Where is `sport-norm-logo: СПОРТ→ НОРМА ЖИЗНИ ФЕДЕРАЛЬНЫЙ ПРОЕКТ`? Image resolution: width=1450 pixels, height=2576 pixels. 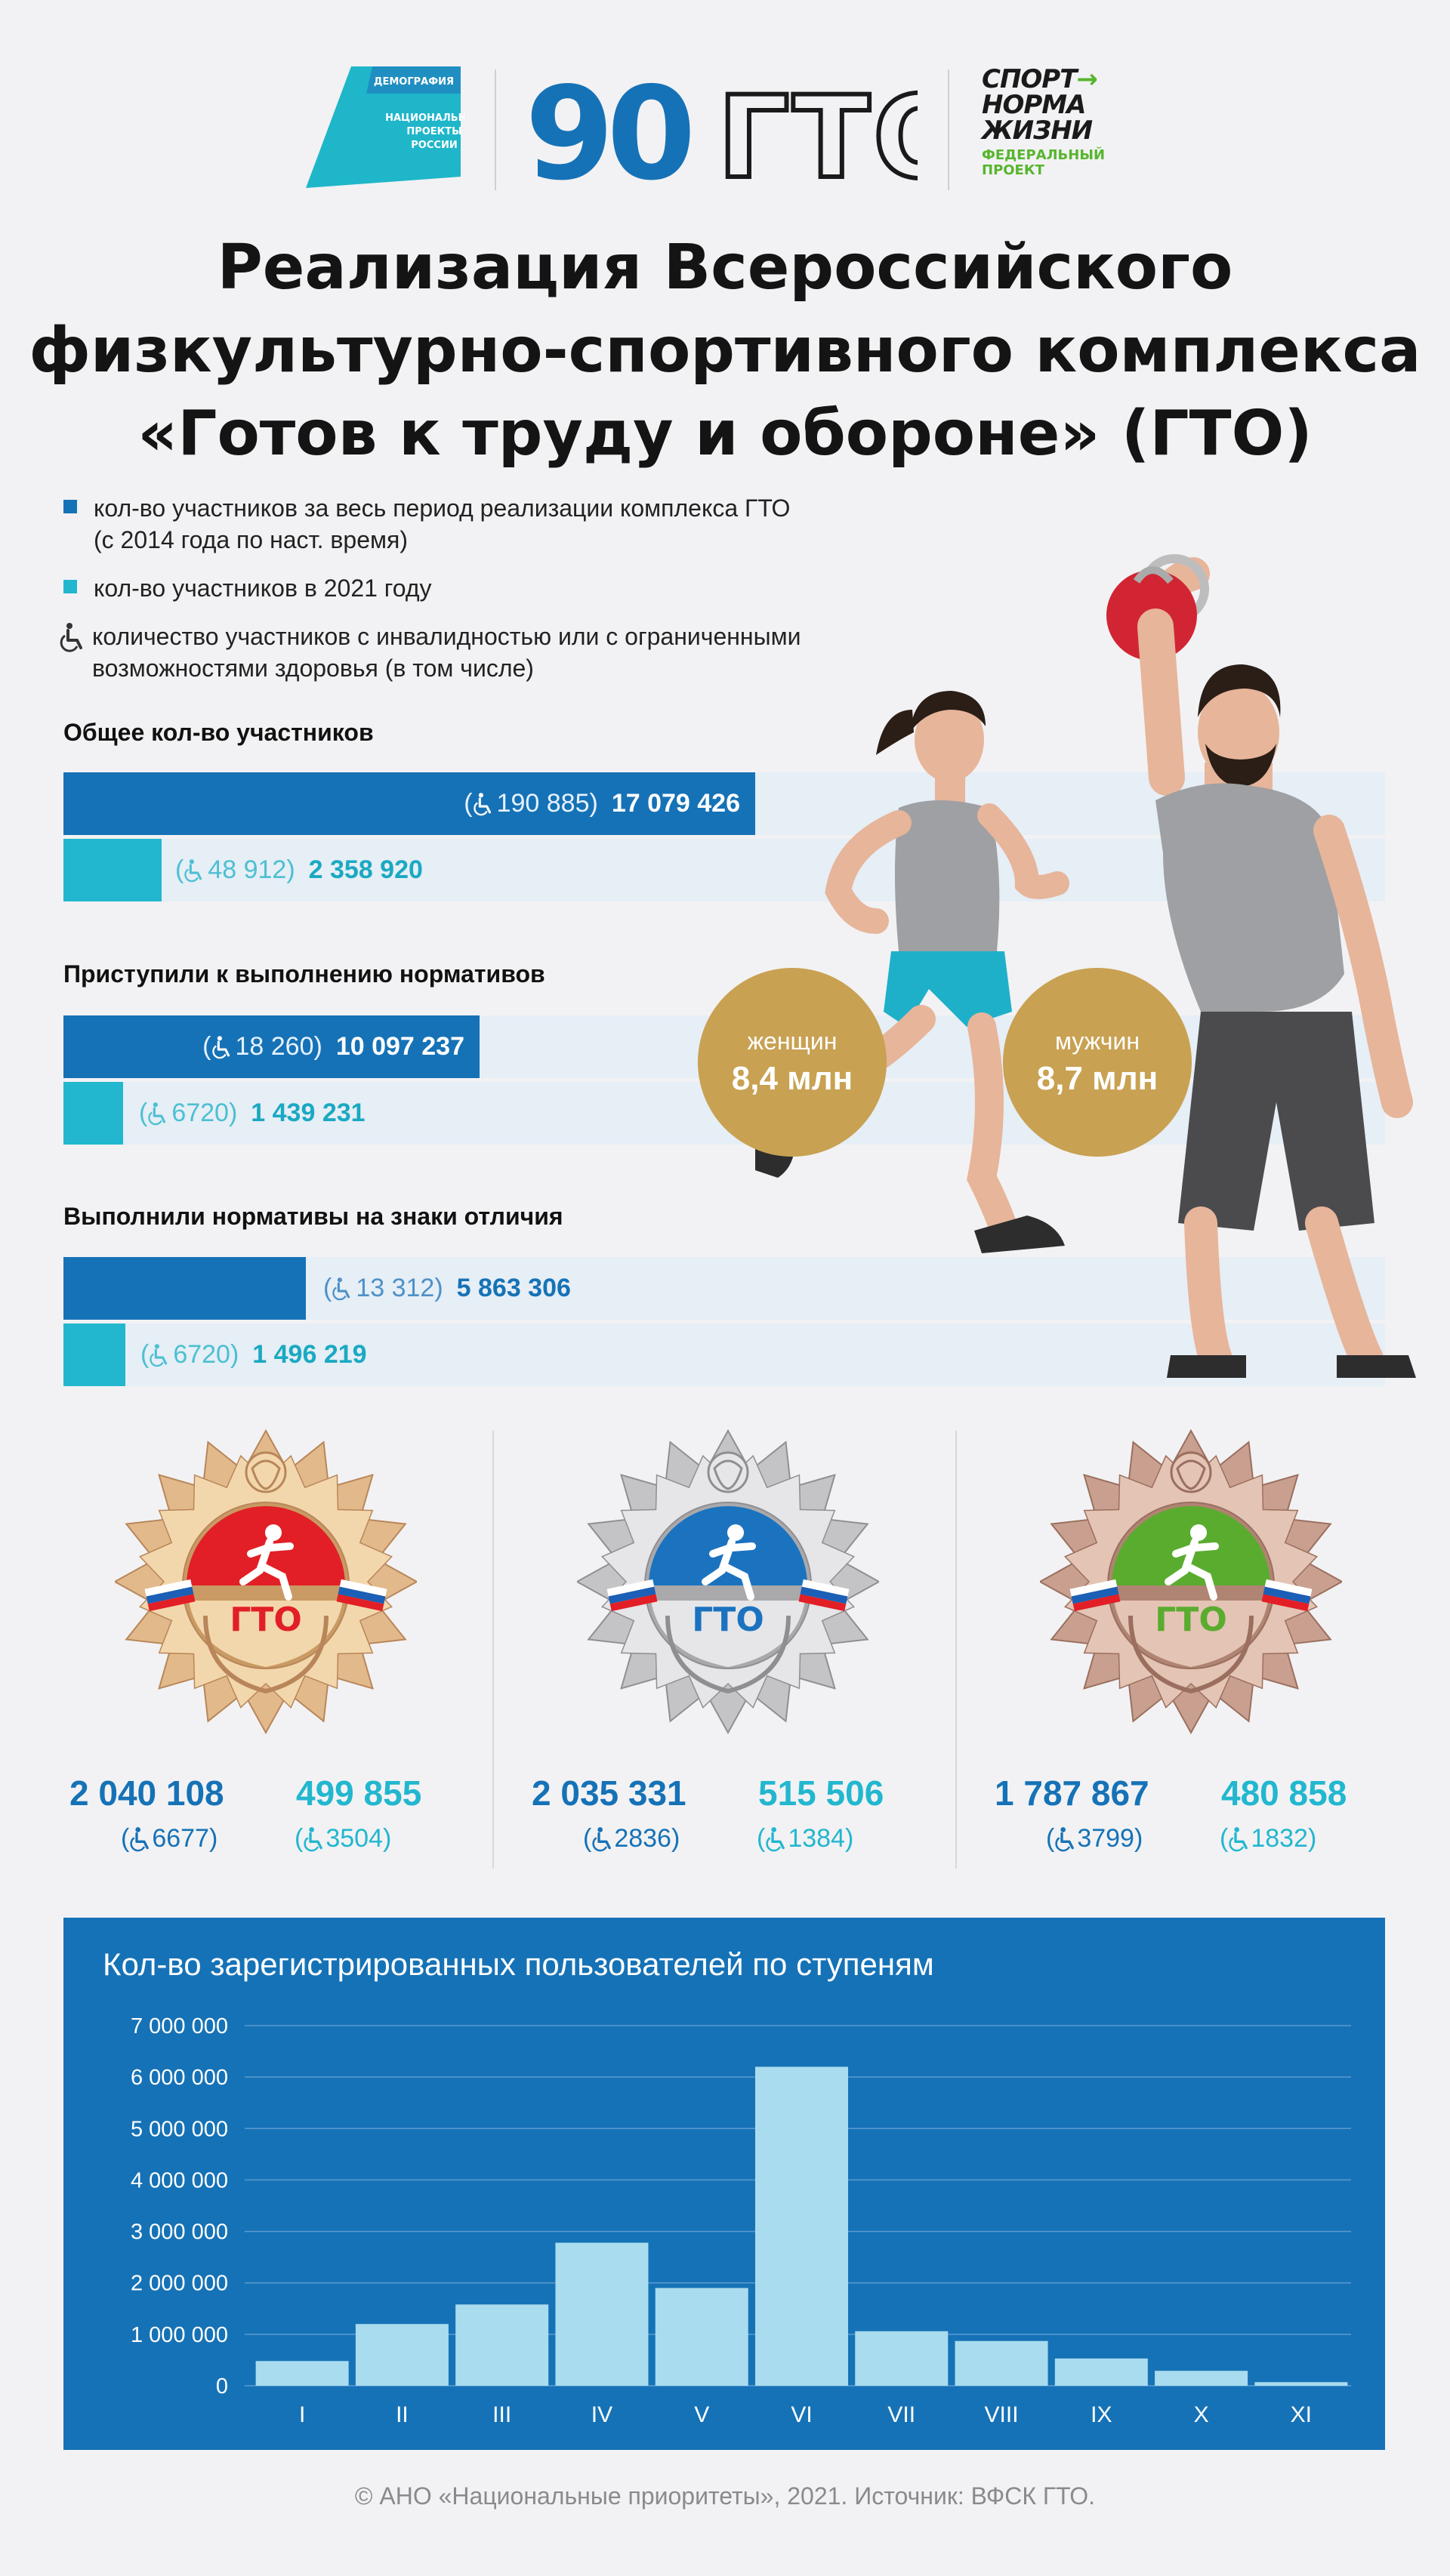
sport-norm-logo: СПОРТ→ НОРМА ЖИЗНИ ФЕДЕРАЛЬНЫЙ ПРОЕКТ is located at coordinates (1044, 121).